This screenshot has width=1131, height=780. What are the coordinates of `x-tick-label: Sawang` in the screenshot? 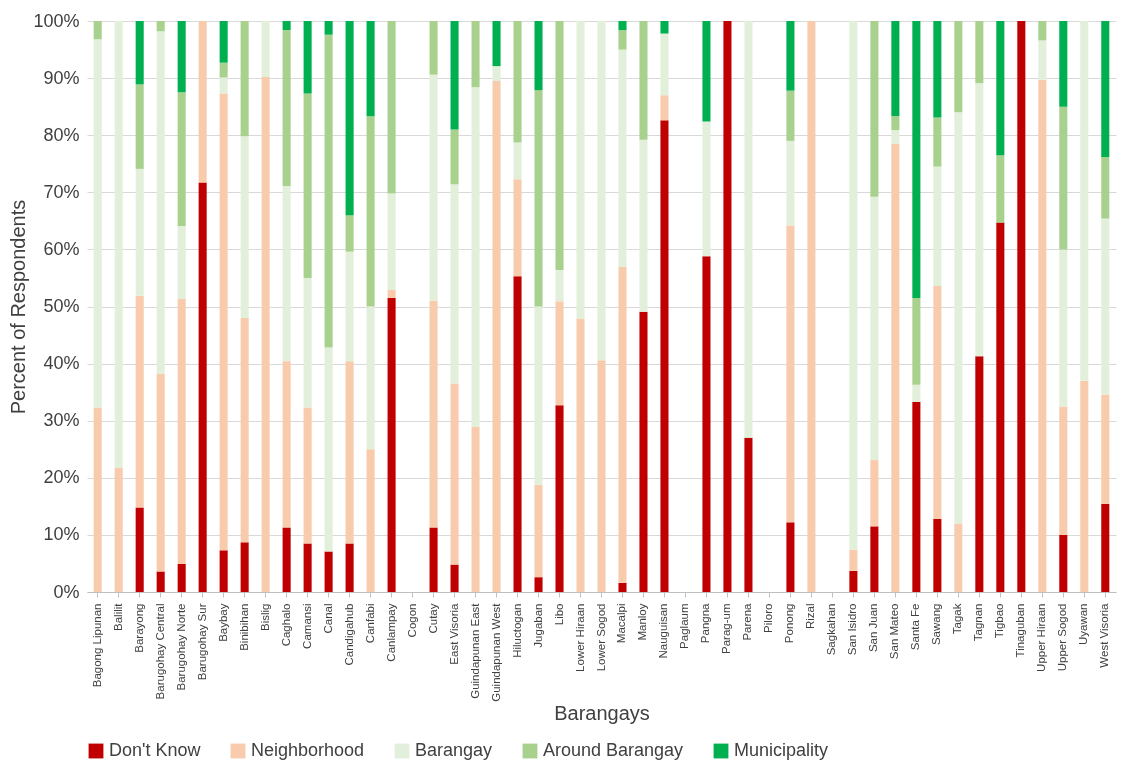 It's located at (936, 624).